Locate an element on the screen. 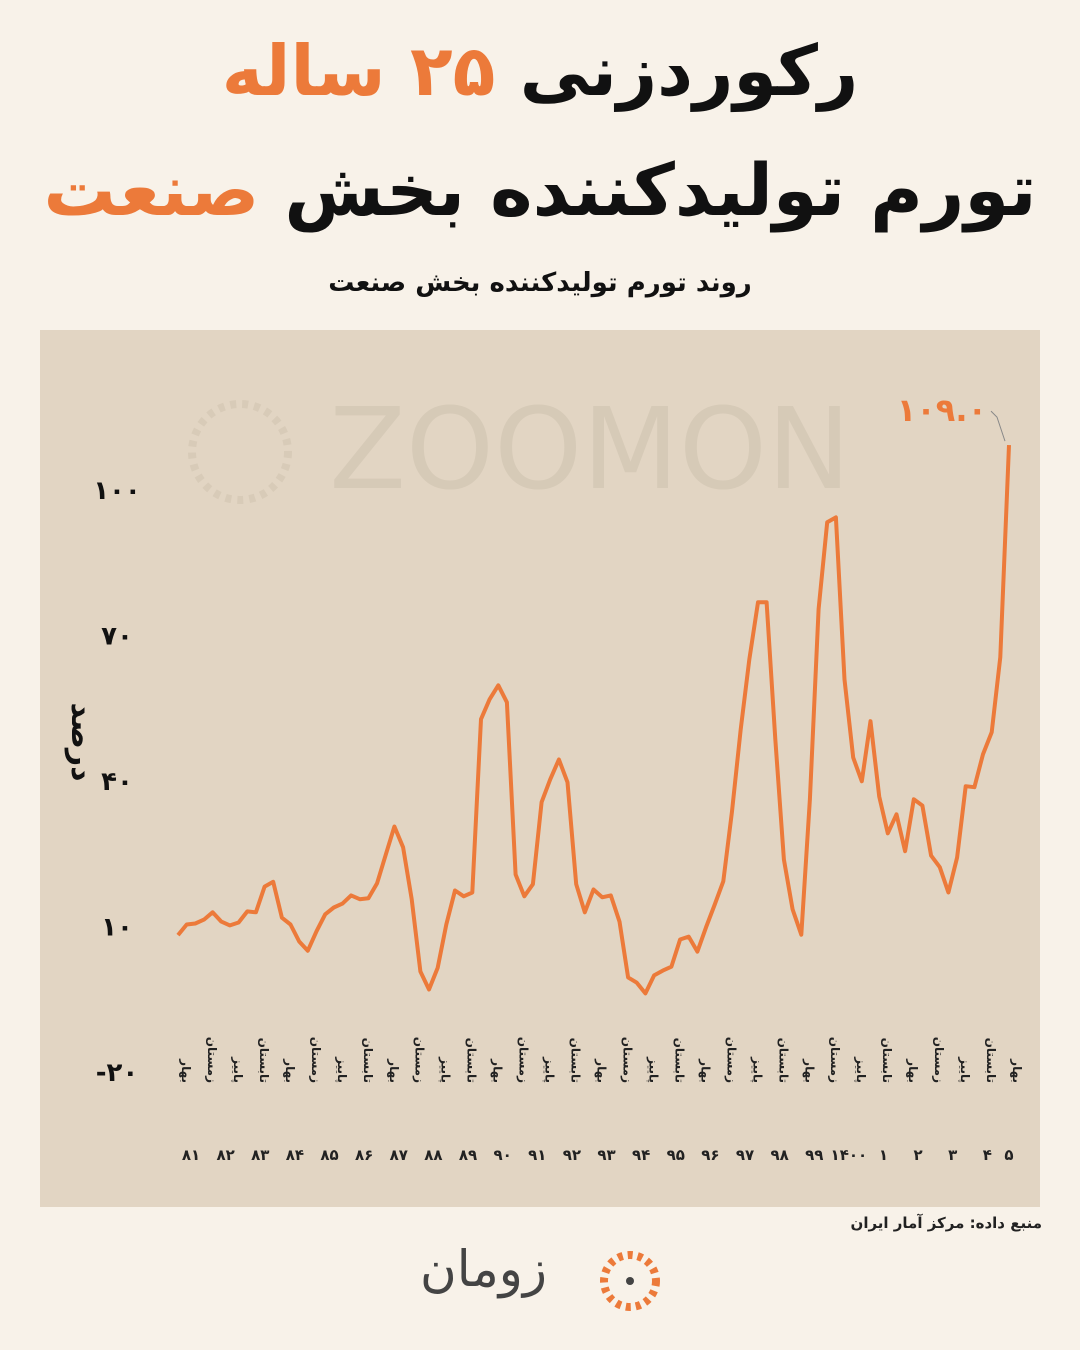 This screenshot has height=1350, width=1080. watermark-icon is located at coordinates (240, 452).